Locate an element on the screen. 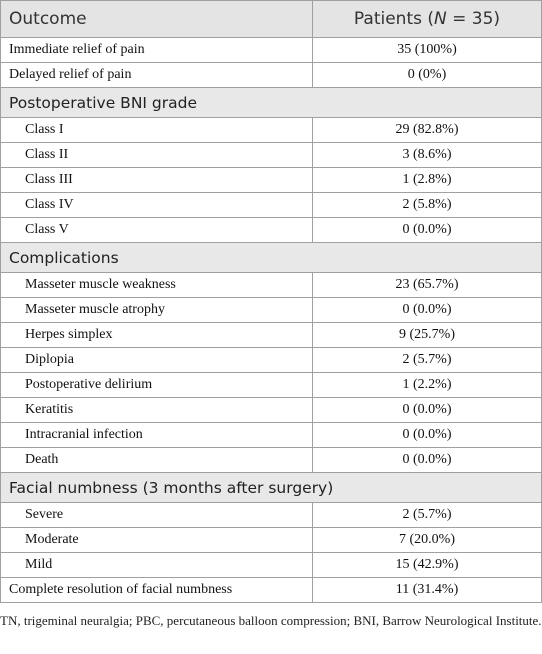 This screenshot has width=542, height=654. section-row: Complications is located at coordinates (271, 257).